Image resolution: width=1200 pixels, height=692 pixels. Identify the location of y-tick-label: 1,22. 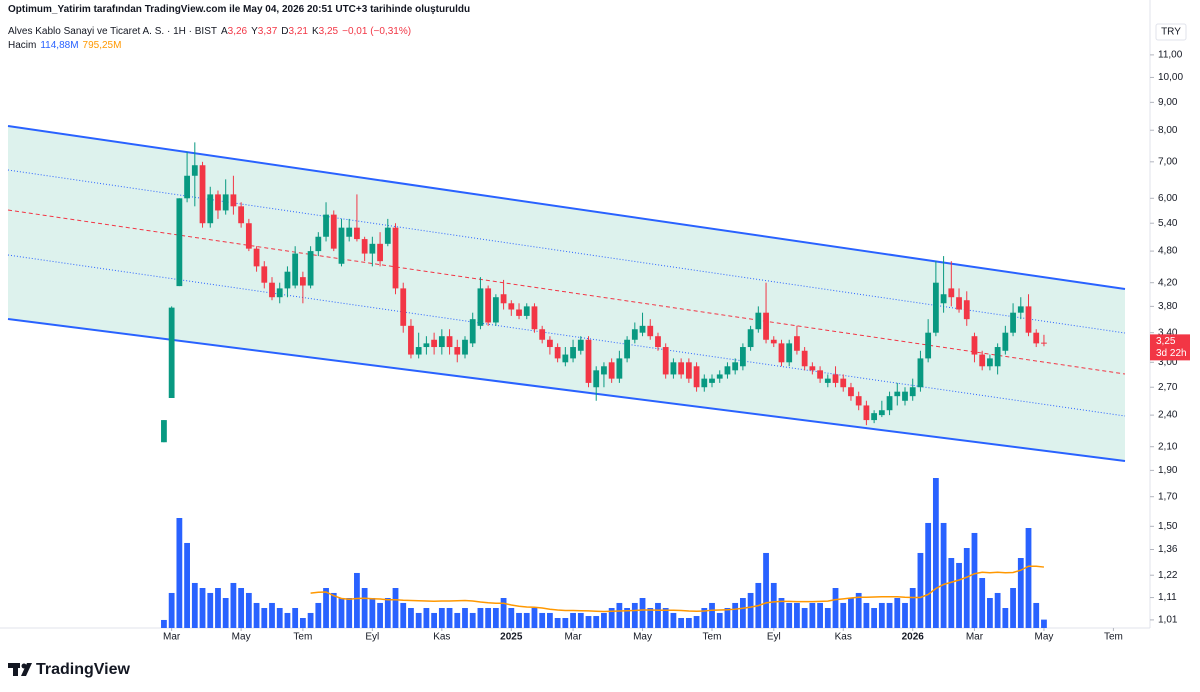
(1168, 575).